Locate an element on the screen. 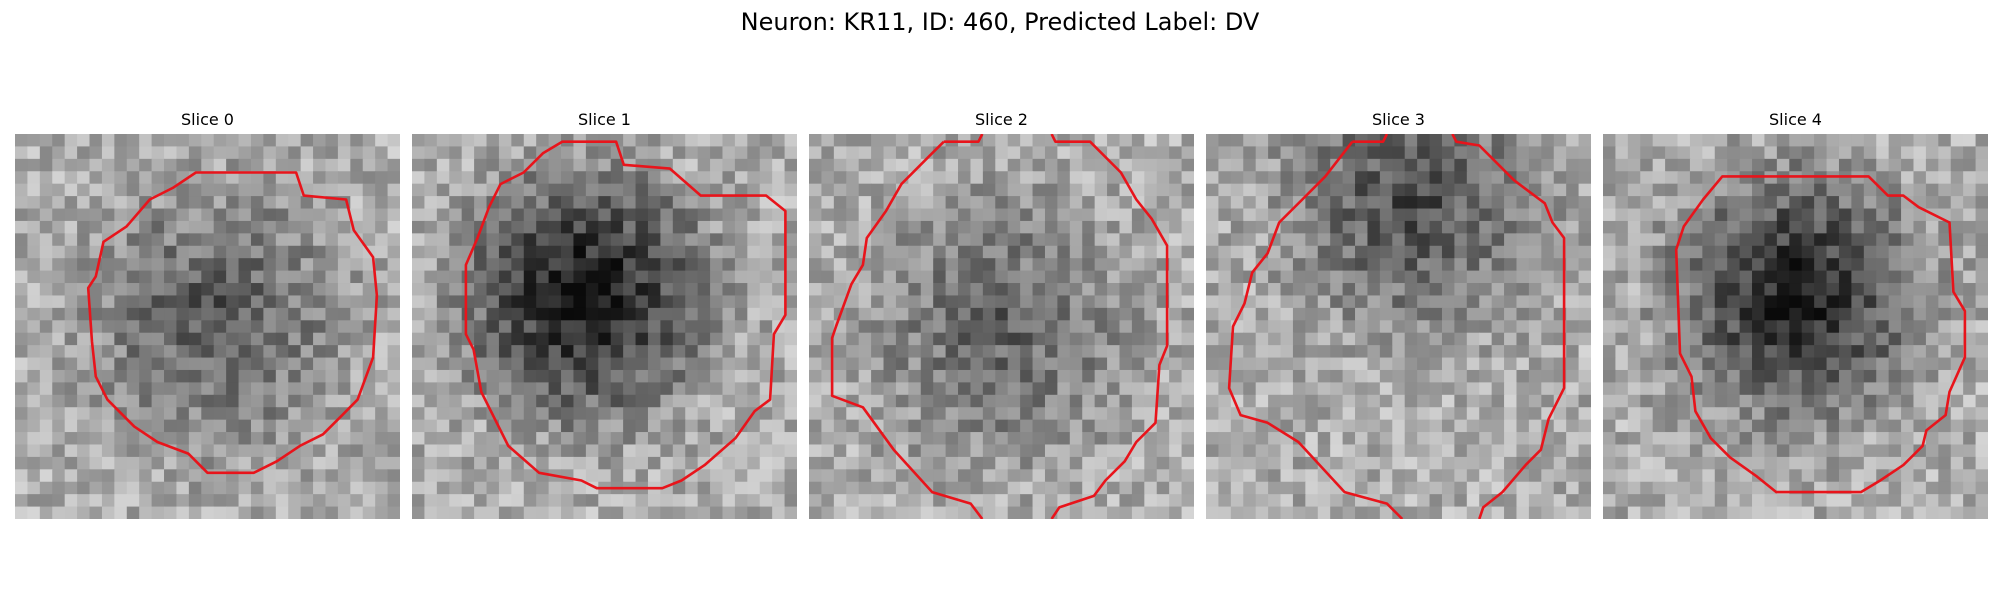 This screenshot has height=600, width=2000. slice-title: Slice 4 is located at coordinates (1795, 119).